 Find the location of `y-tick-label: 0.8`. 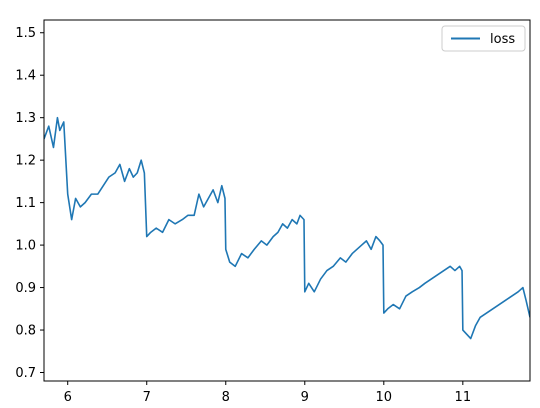

y-tick-label: 0.8 is located at coordinates (25, 331).